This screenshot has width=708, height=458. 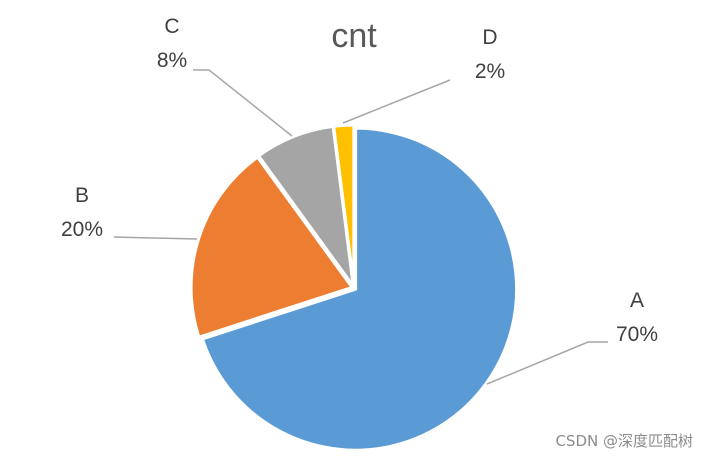 I want to click on pie-slice-b, so click(x=271, y=247).